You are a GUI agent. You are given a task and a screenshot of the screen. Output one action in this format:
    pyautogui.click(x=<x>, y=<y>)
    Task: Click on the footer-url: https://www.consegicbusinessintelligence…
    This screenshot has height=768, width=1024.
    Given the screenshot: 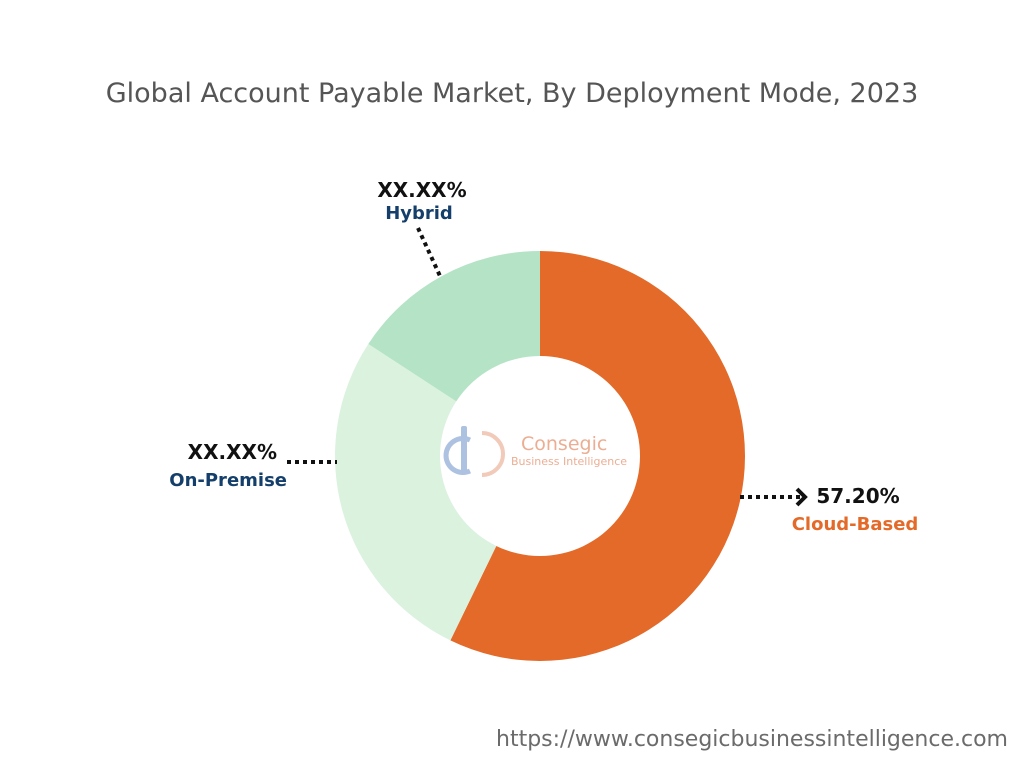 What is the action you would take?
    pyautogui.click(x=752, y=739)
    